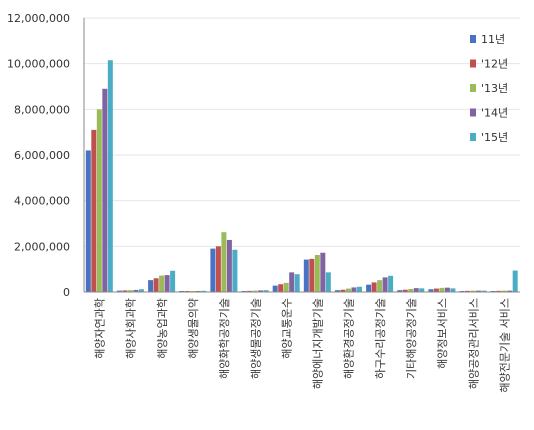 Image resolution: width=534 pixels, height=430 pixels. What do you see at coordinates (494, 64) in the screenshot?
I see `legend-label: '12년` at bounding box center [494, 64].